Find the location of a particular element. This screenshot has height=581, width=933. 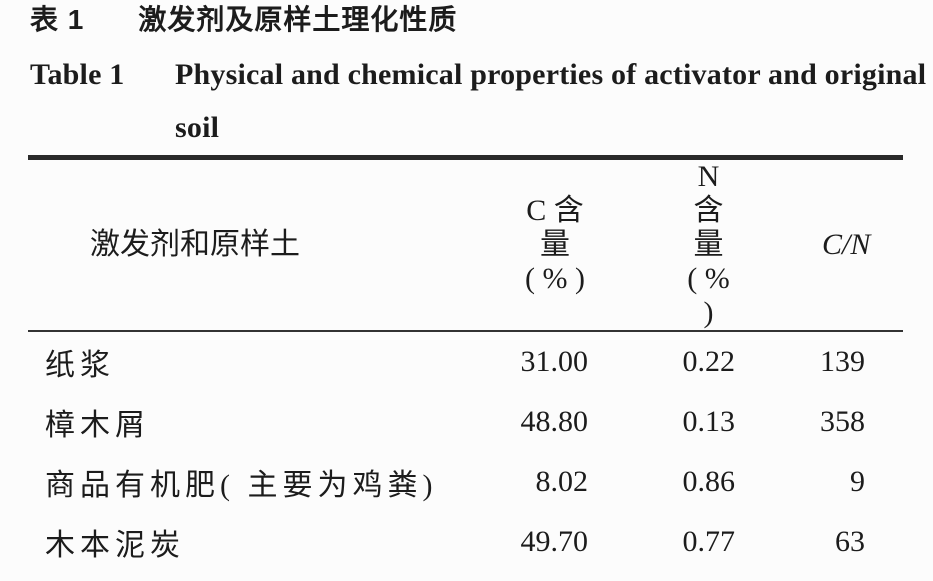

table-row: 原样土 1.33 0.13 10 is located at coordinates (465, 576).